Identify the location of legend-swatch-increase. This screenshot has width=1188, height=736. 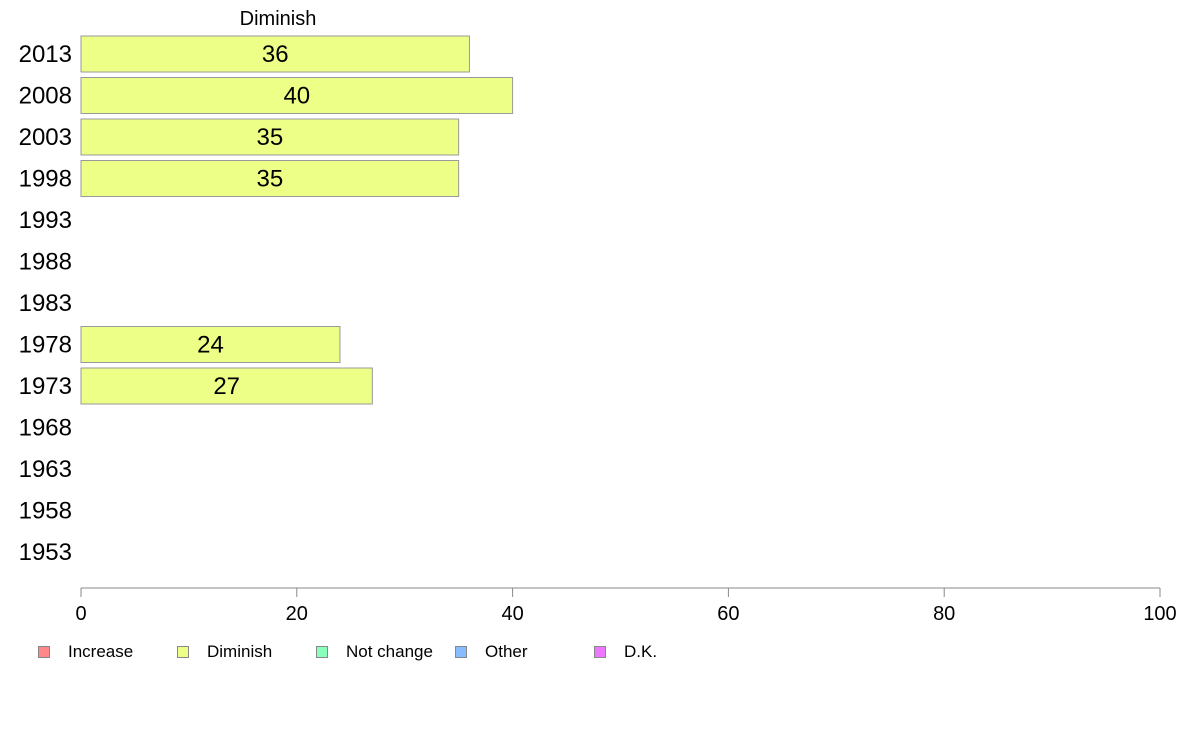
(44, 652).